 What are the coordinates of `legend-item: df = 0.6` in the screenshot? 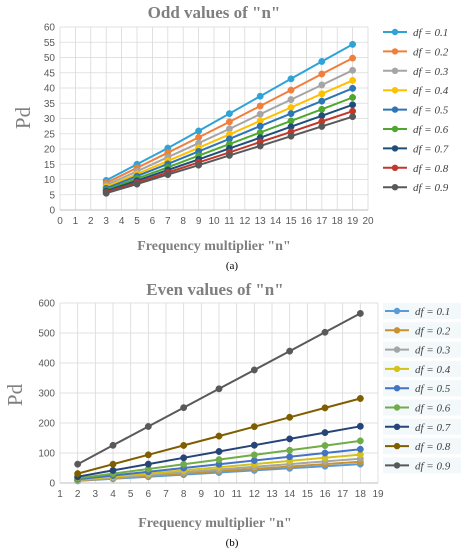 It's located at (422, 407).